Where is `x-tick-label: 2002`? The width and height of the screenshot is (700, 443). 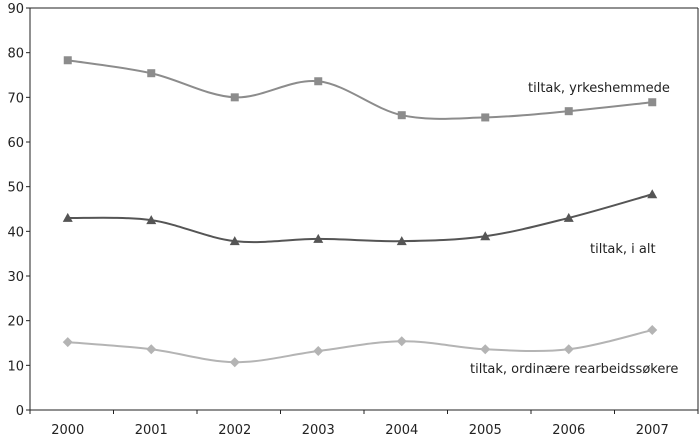
x-tick-label: 2002 is located at coordinates (234, 430).